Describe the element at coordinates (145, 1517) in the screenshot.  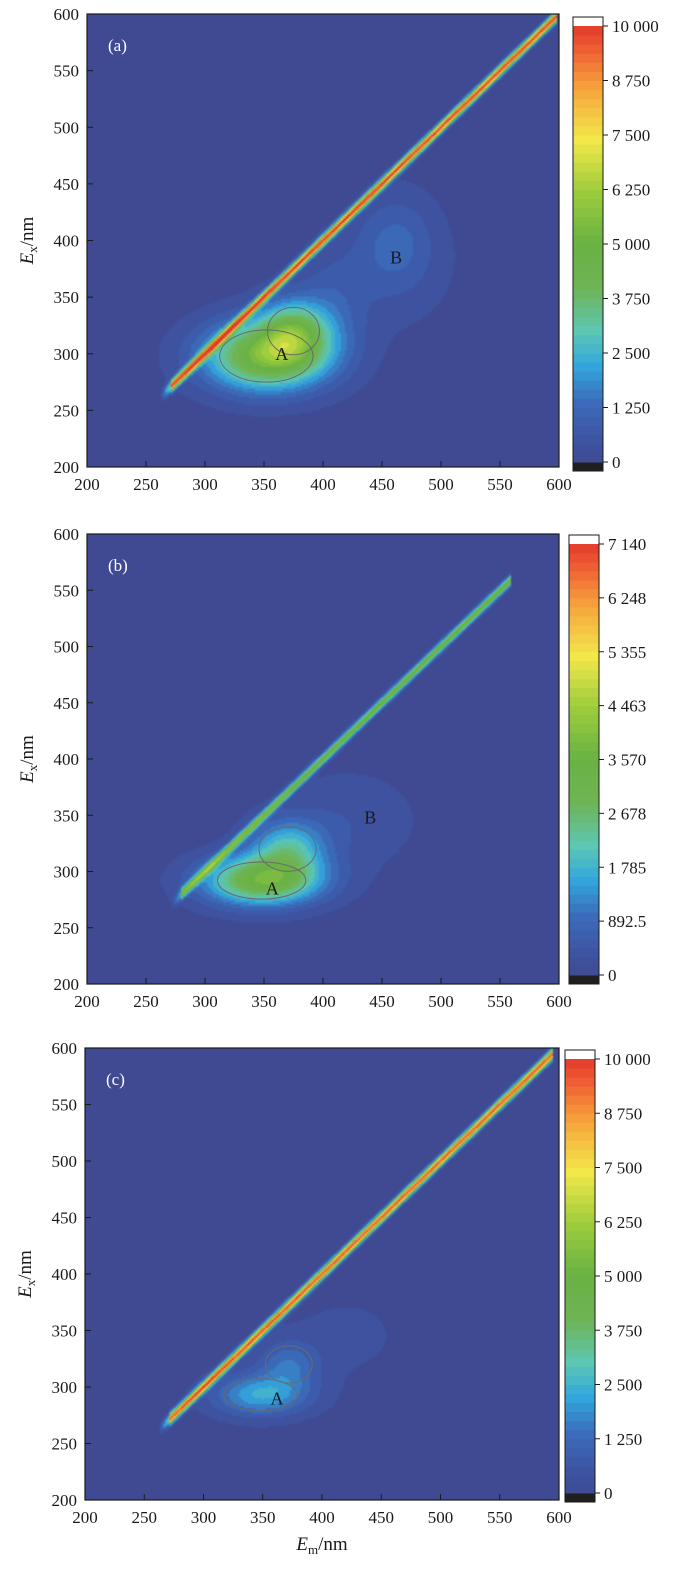
I see `x-tick-label: 250` at that location.